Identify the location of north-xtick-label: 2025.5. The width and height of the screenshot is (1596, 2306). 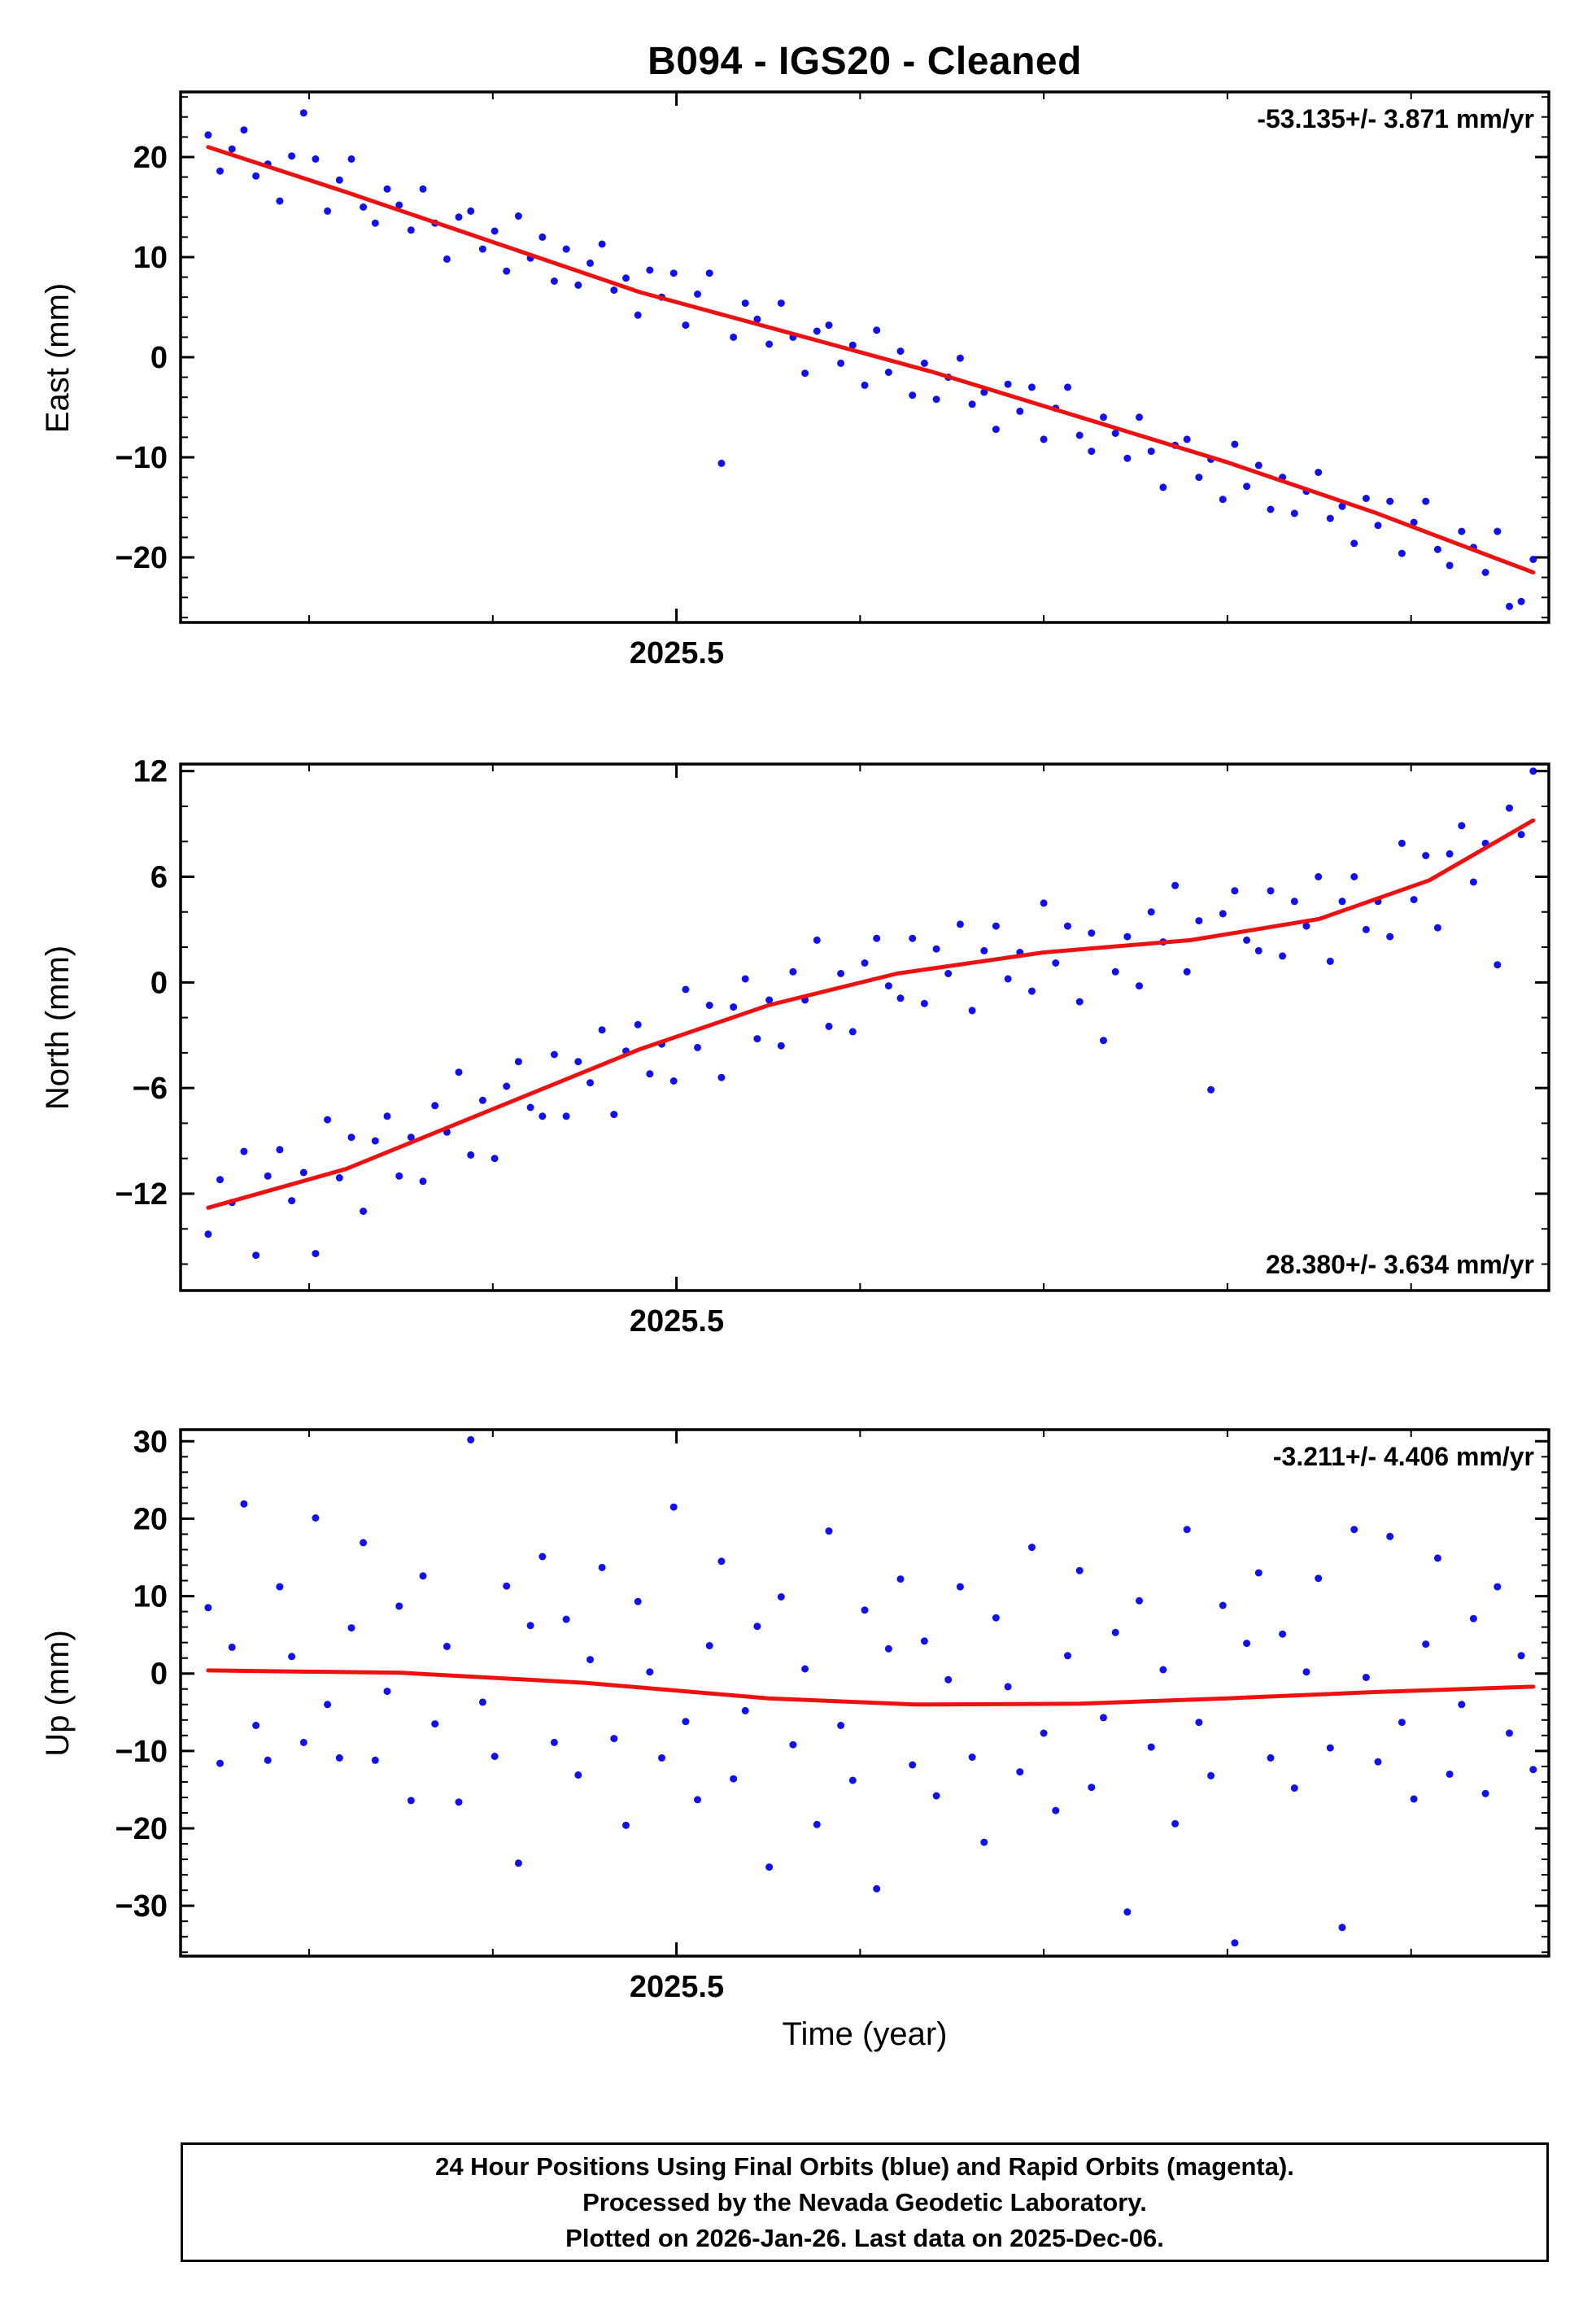
(677, 1321).